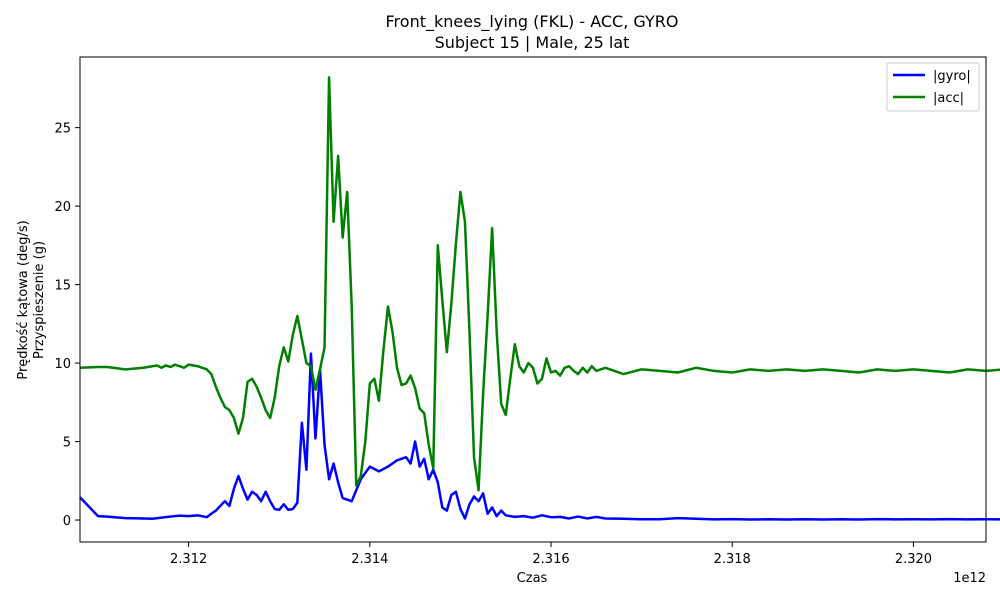 The image size is (1000, 600). I want to click on y-tick-label: 25, so click(62, 129).